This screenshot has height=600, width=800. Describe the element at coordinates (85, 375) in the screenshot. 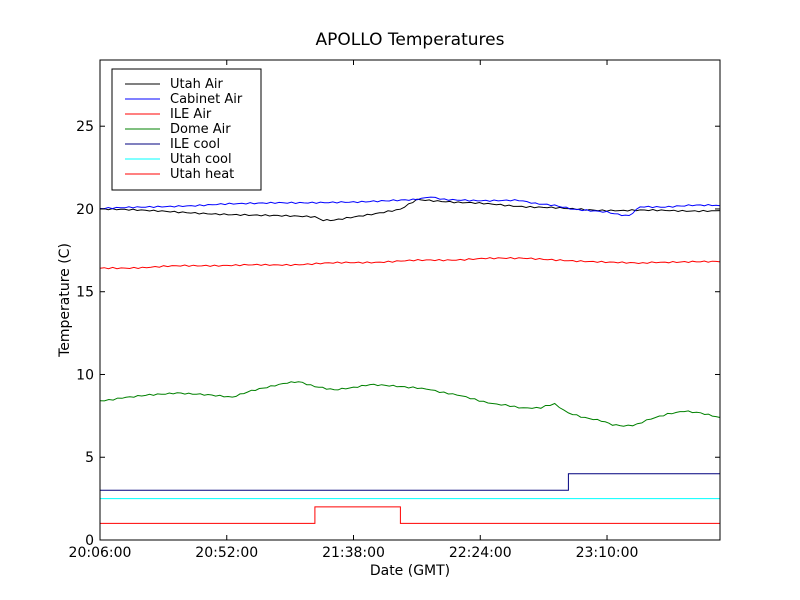

I see `y-tick-label: 10` at that location.